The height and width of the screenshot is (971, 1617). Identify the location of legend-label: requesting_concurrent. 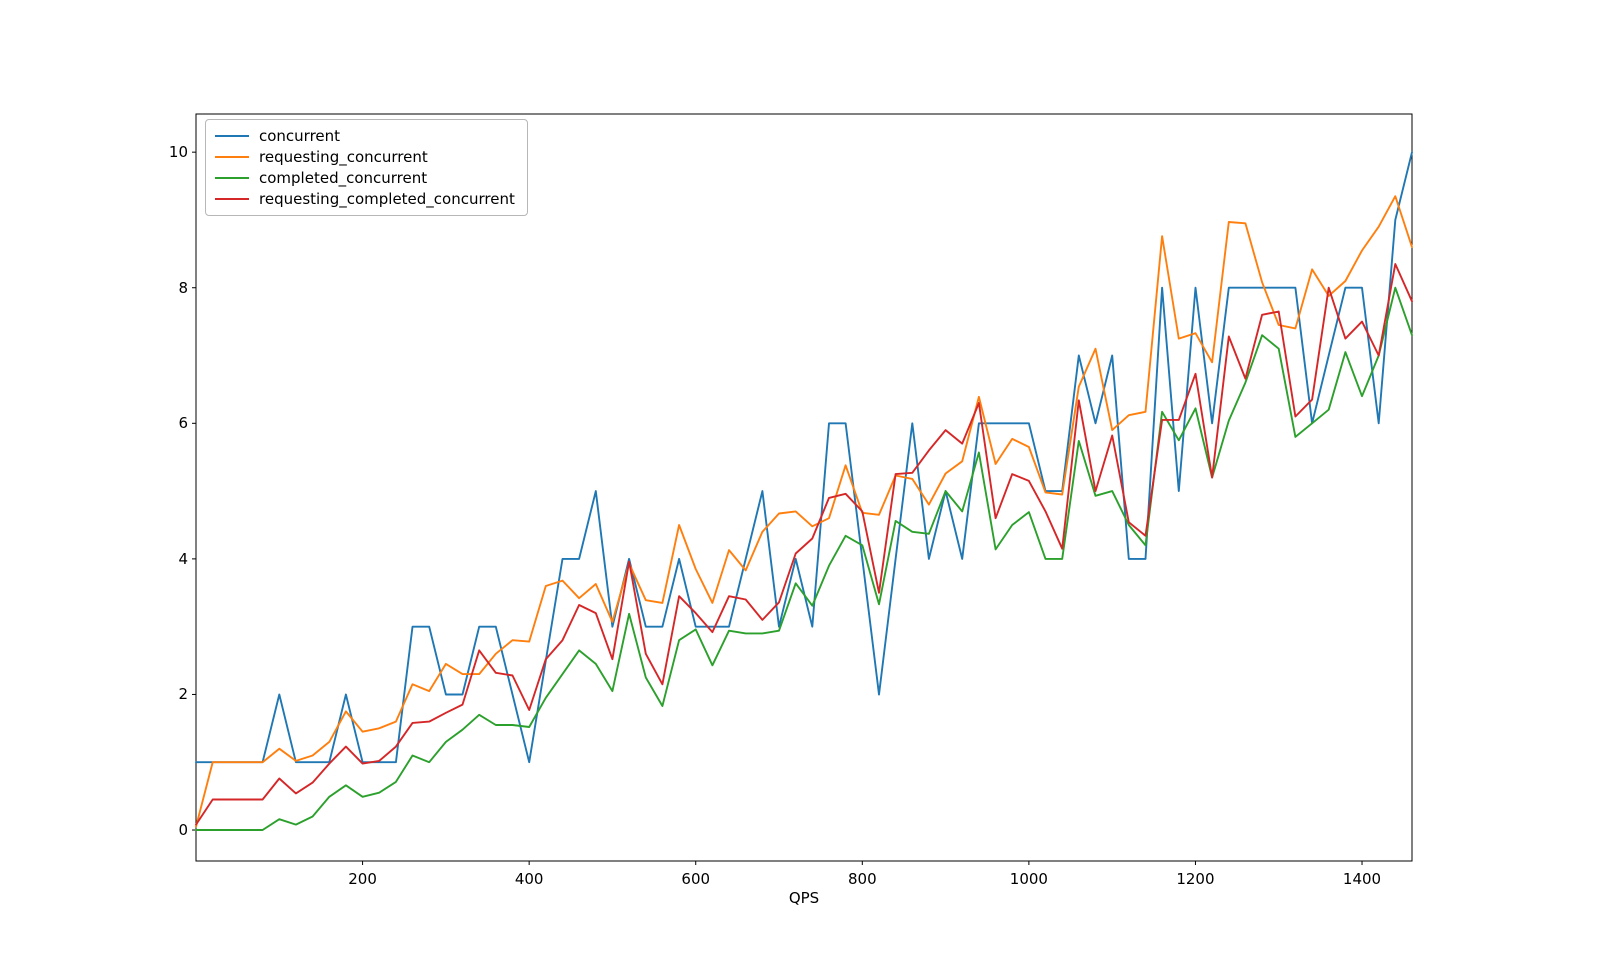
(343, 157).